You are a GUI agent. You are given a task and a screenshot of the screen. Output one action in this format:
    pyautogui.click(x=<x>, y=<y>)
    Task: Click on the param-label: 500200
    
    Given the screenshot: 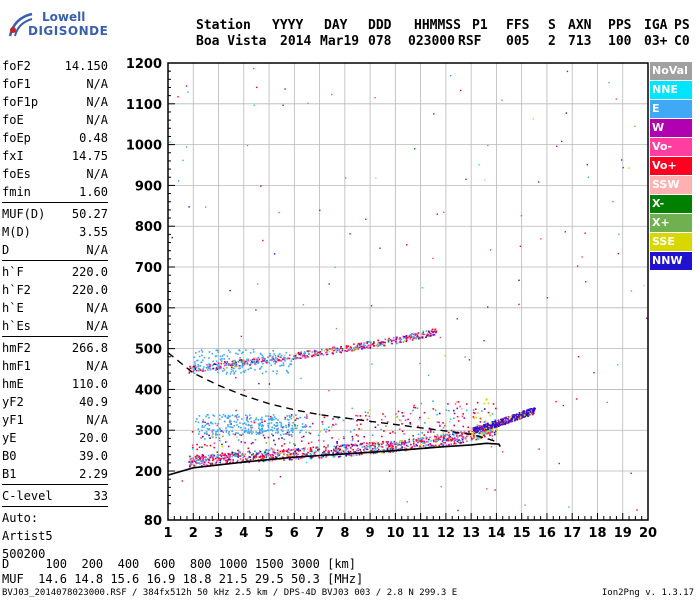 What is the action you would take?
    pyautogui.click(x=24, y=554)
    